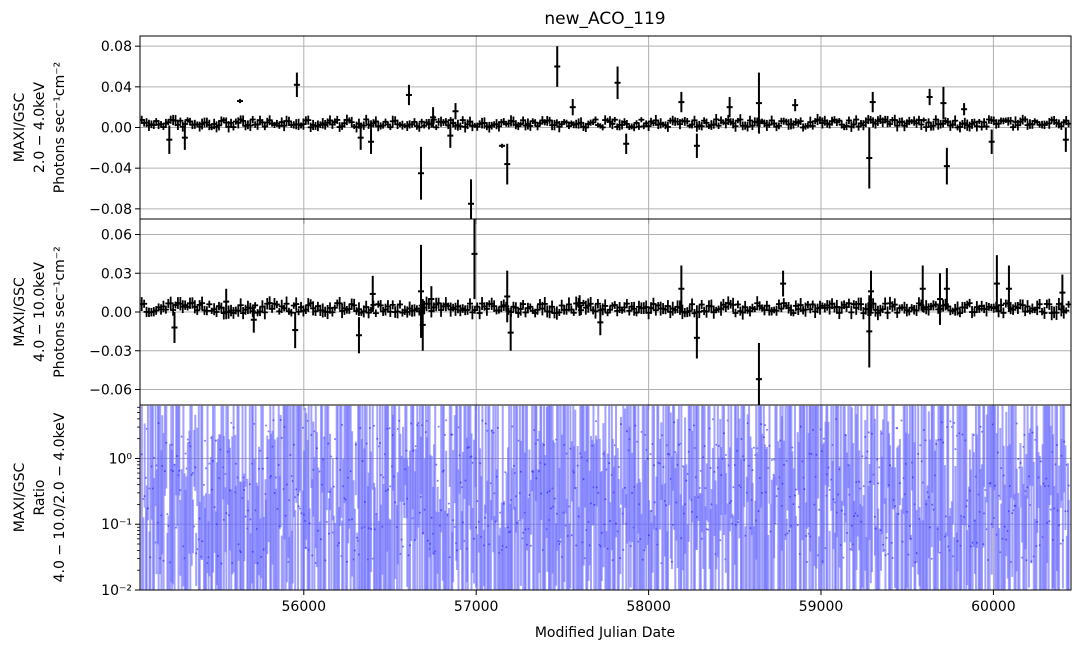  I want to click on y-axis-label-line: Ratio, so click(40, 498).